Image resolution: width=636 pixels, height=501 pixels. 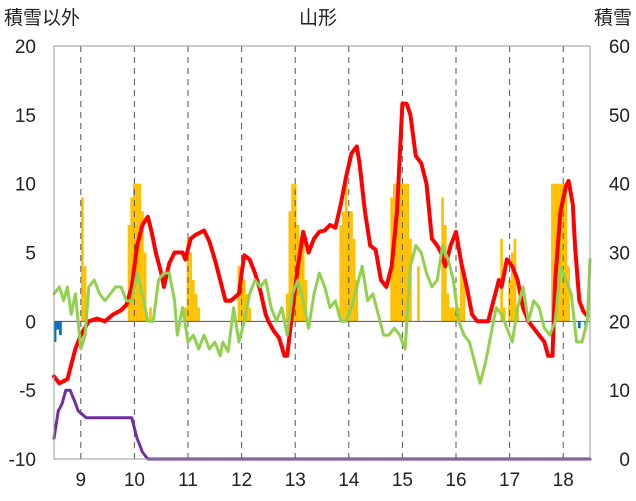 What do you see at coordinates (613, 18) in the screenshot?
I see `right-axis-label: 積雪` at bounding box center [613, 18].